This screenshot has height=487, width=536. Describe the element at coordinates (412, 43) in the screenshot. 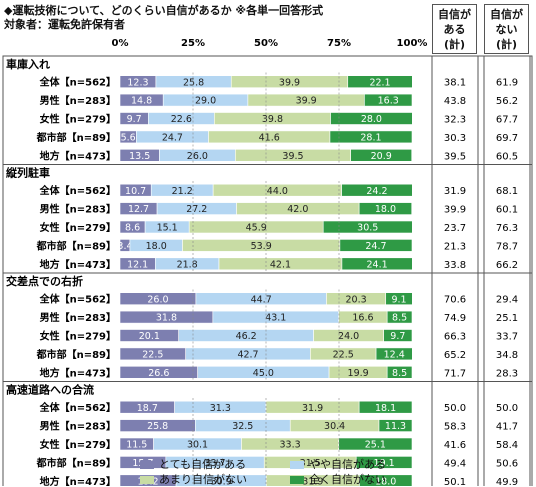

I see `x-tick-label: 100%` at that location.